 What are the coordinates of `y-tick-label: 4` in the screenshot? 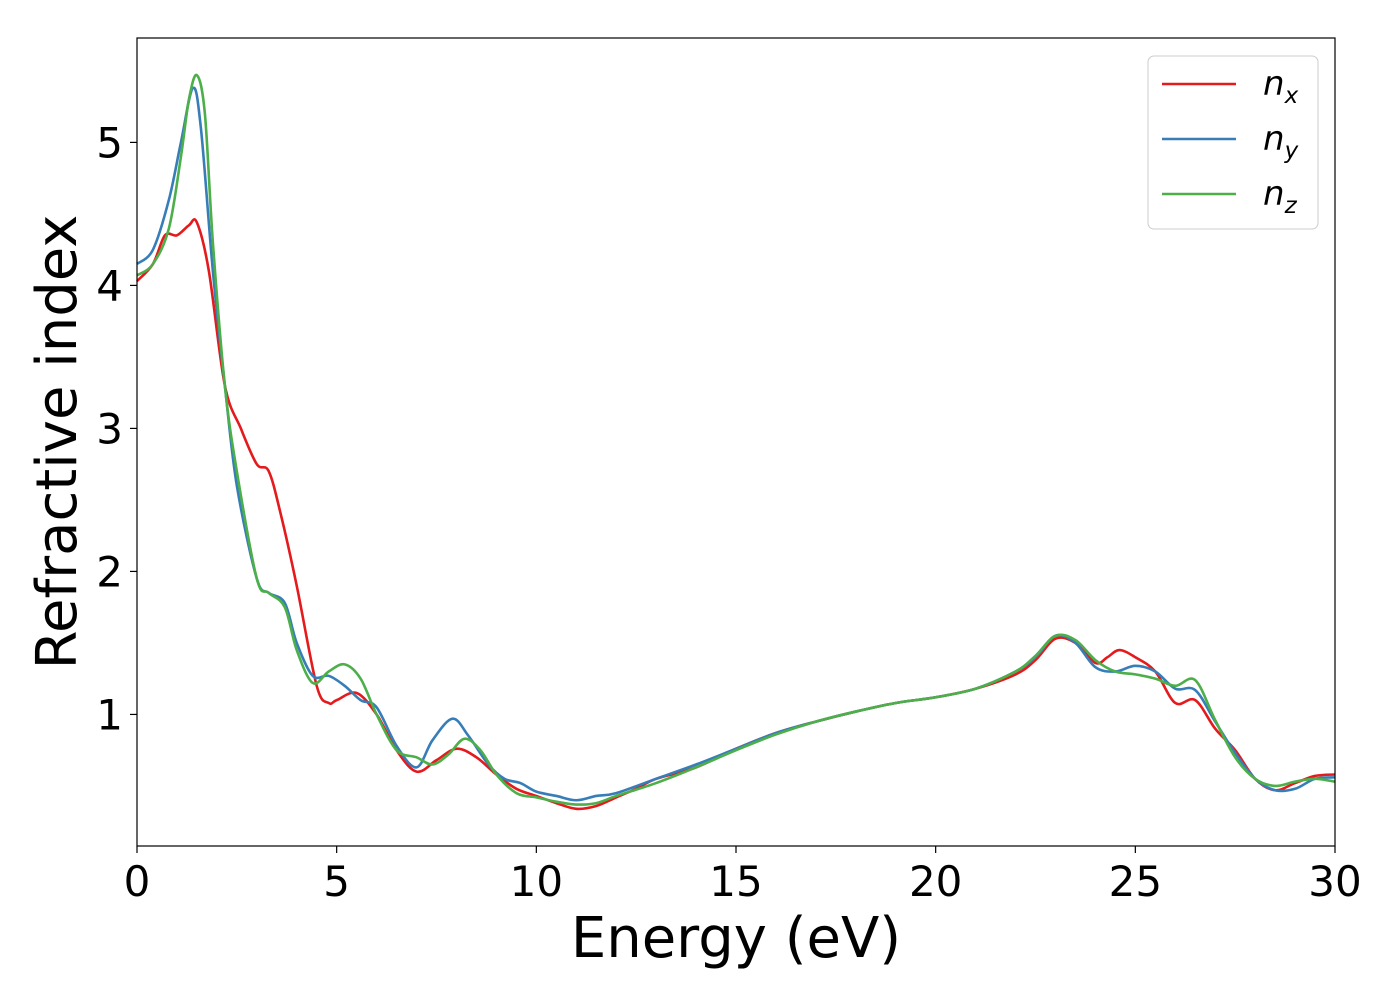 It's located at (109, 285).